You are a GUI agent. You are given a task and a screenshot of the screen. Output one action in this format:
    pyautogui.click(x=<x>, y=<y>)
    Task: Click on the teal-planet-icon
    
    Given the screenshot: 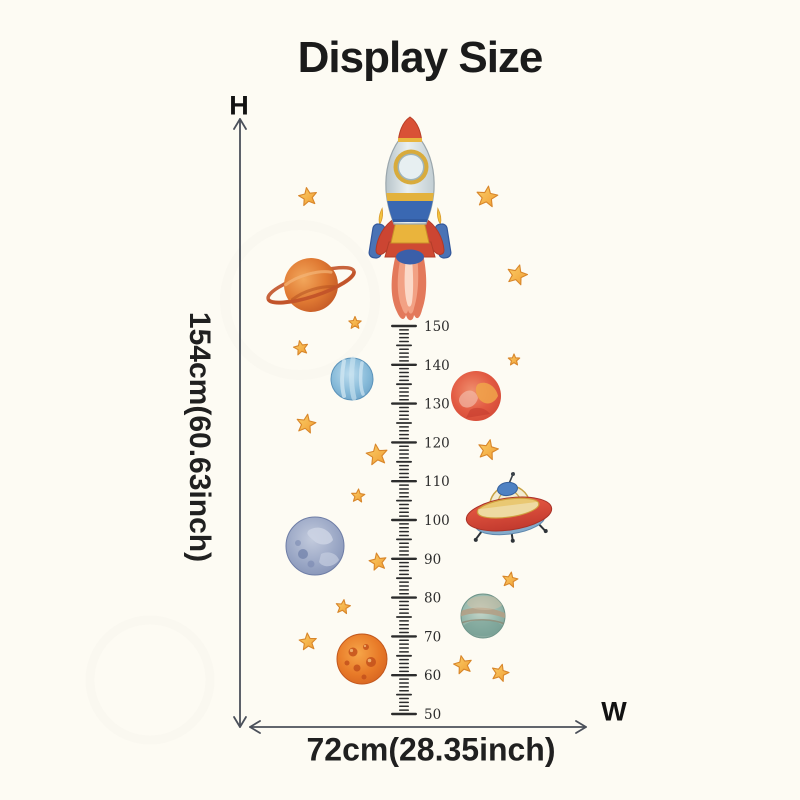 What is the action you would take?
    pyautogui.click(x=483, y=616)
    